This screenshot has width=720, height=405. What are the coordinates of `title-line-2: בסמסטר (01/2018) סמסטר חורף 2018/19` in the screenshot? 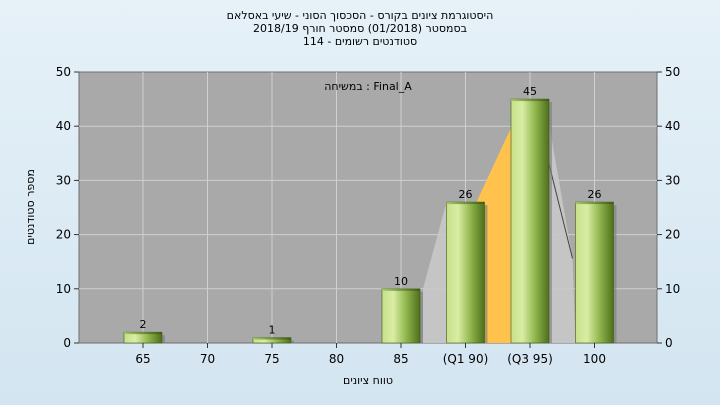 It's located at (360, 28).